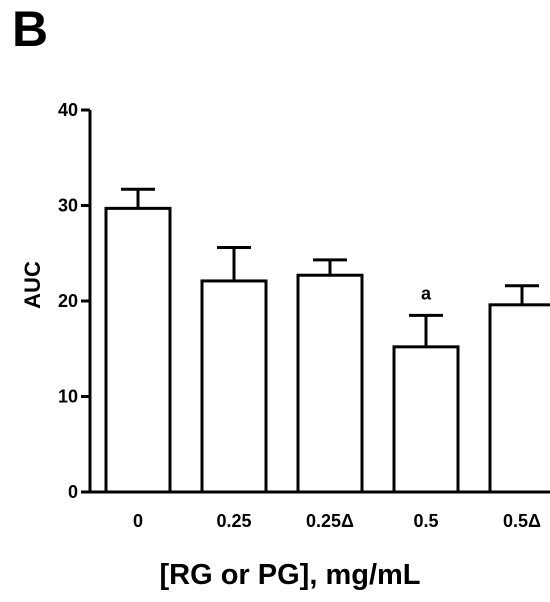 The image size is (550, 602). What do you see at coordinates (290, 575) in the screenshot?
I see `x-axis-title: [RG or PG], mg/mL` at bounding box center [290, 575].